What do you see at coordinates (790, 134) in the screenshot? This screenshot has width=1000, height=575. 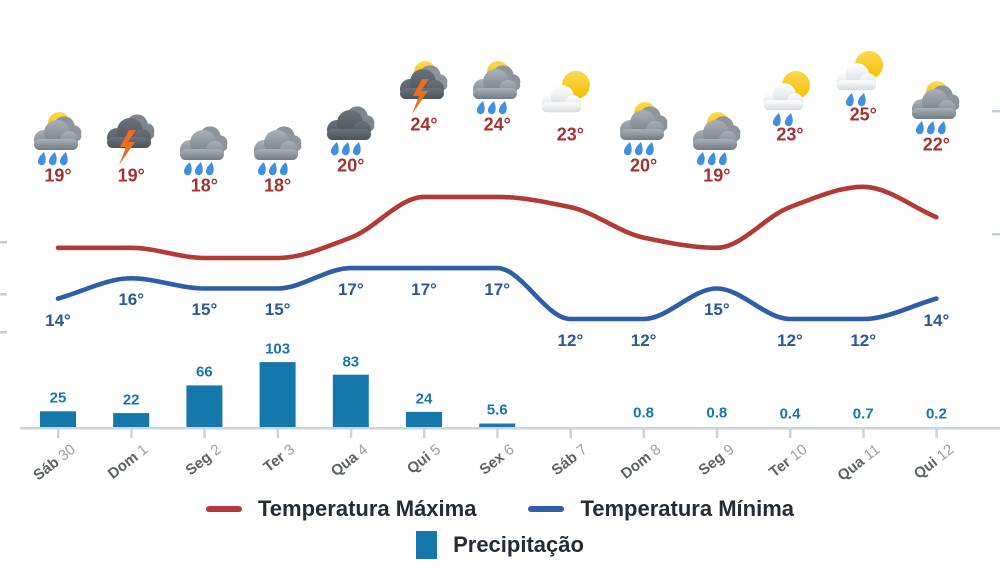 I see `max-temp-label: 23°` at bounding box center [790, 134].